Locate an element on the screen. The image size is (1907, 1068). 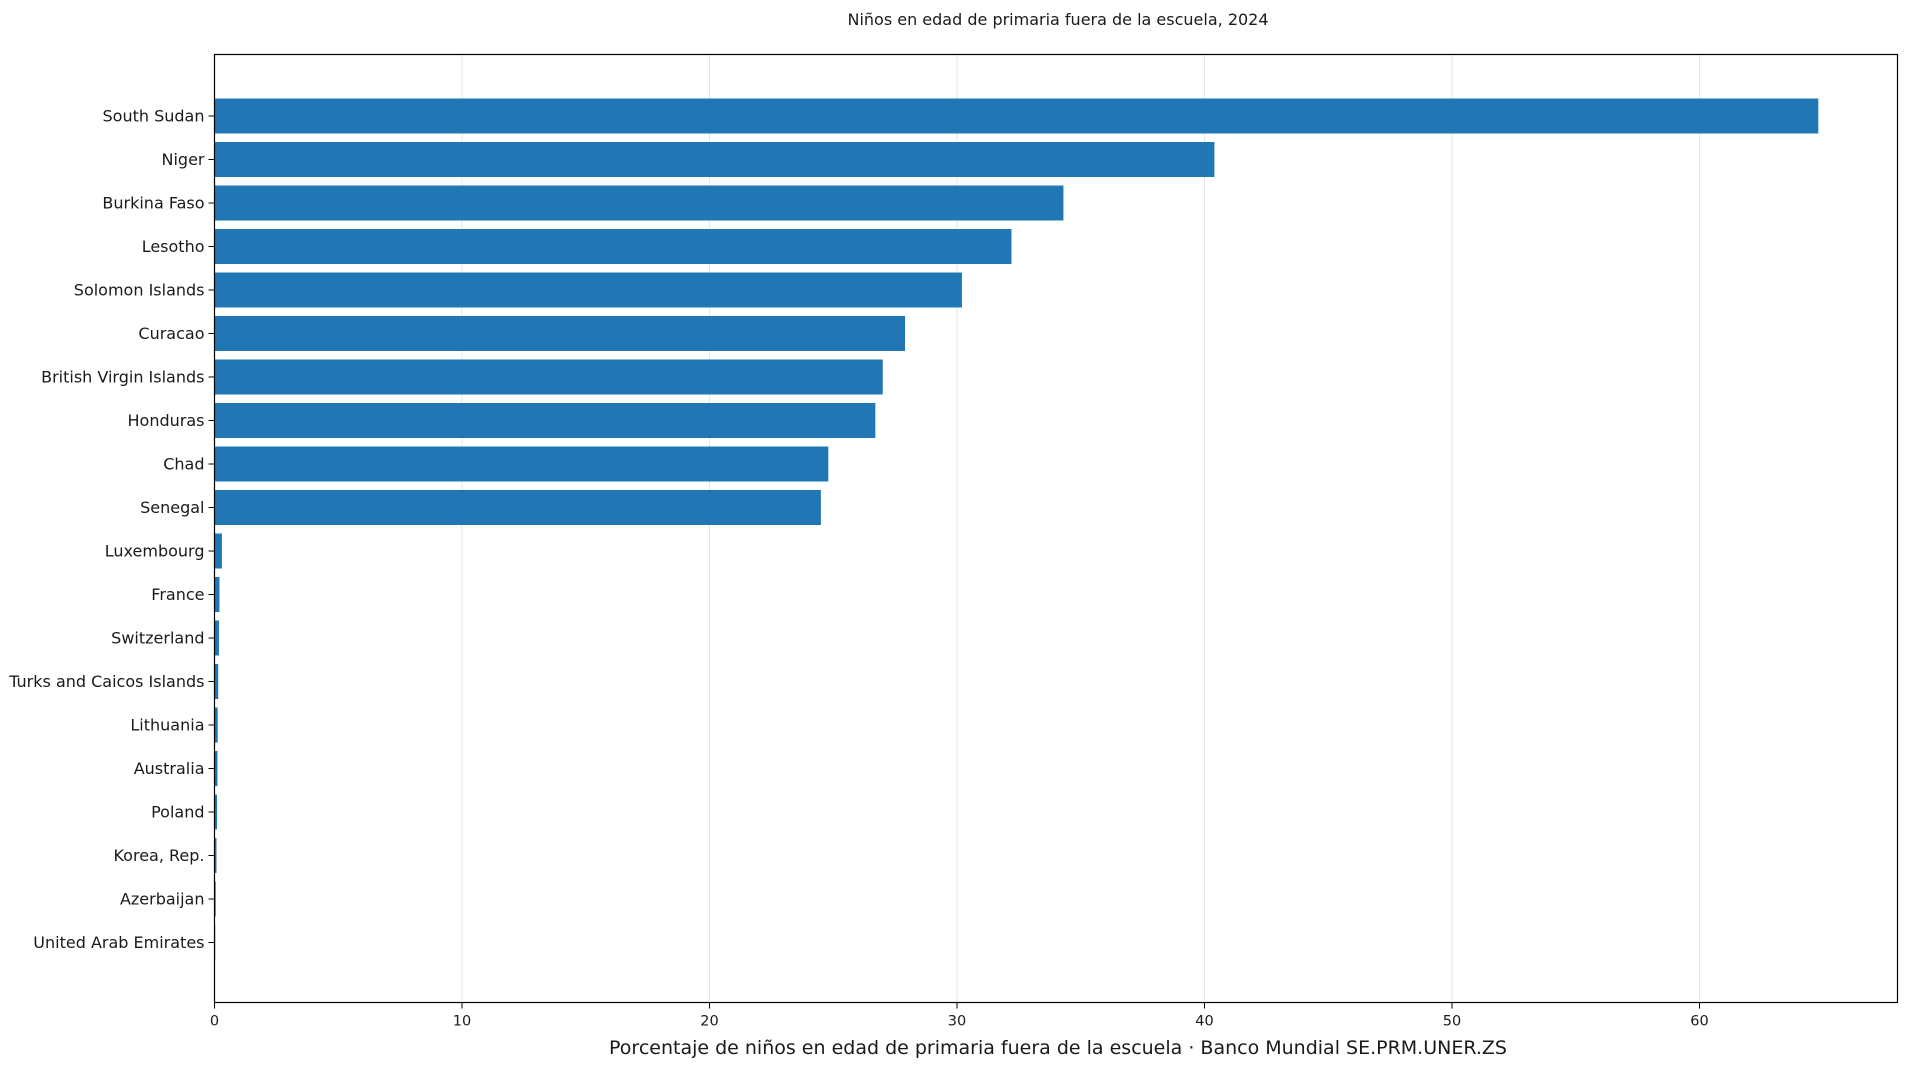
y-tick-label: British Virgin Islands is located at coordinates (122, 377).